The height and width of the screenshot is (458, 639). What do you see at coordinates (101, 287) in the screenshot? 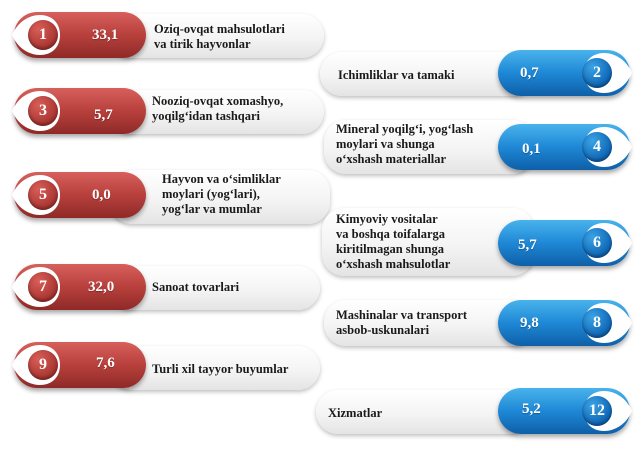
I see `item-value: 32,0` at bounding box center [101, 287].